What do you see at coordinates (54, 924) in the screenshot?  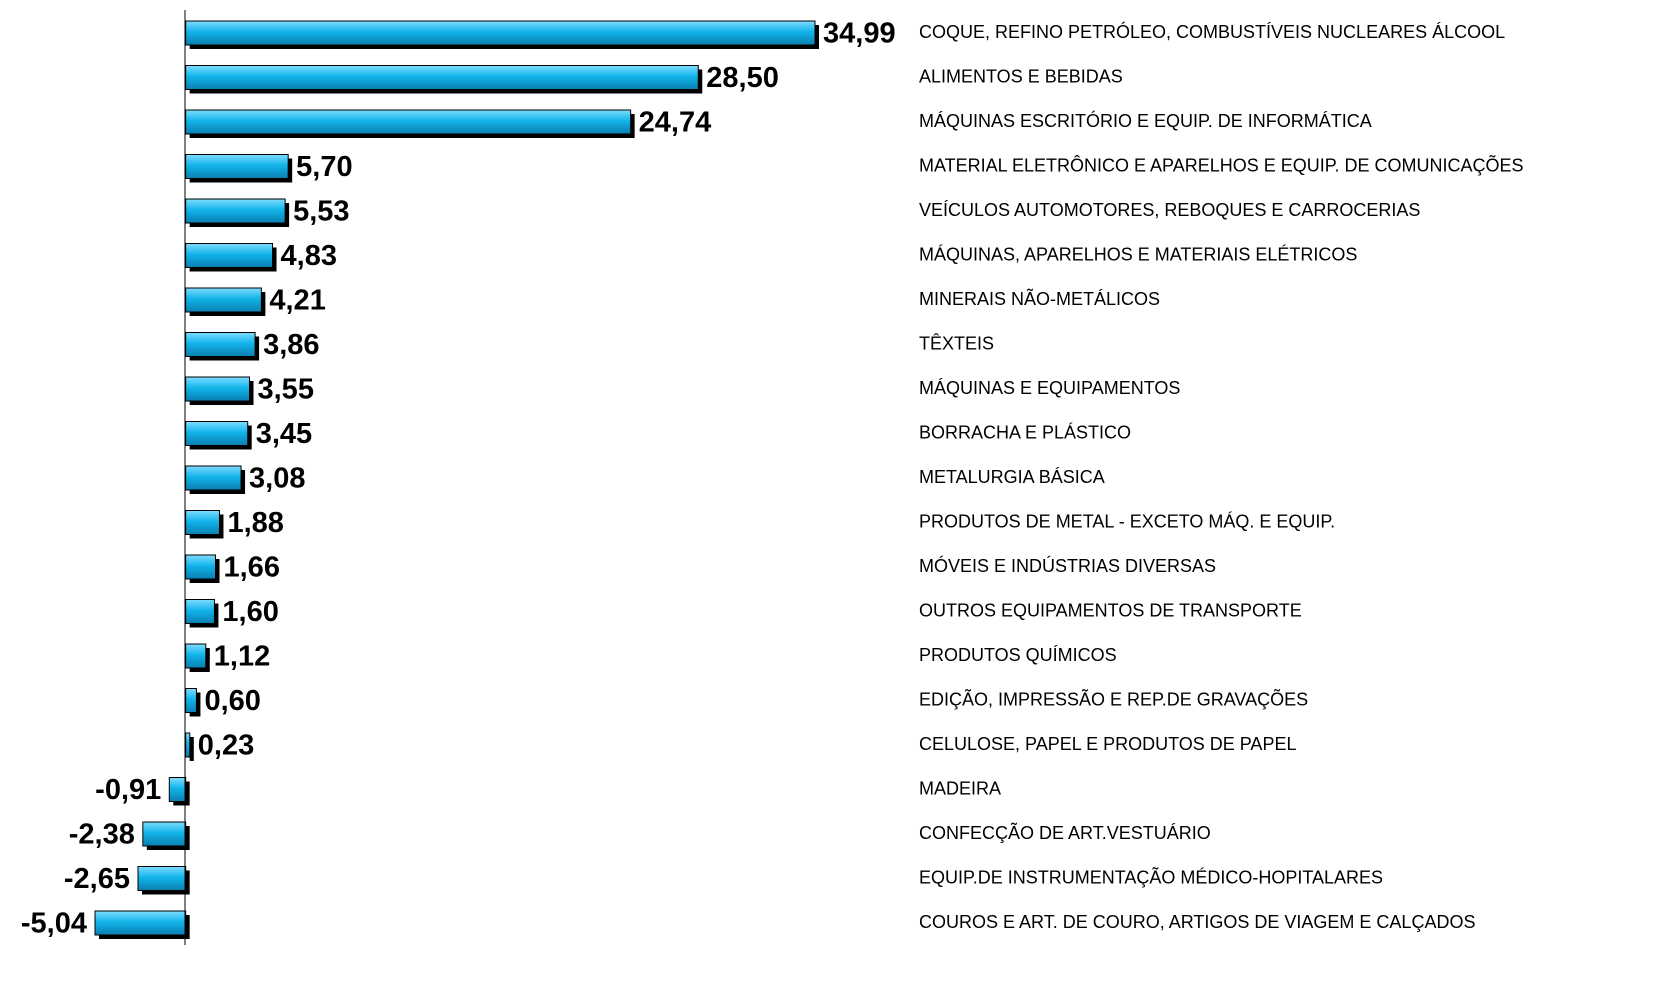 I see `value-label: -5,04` at bounding box center [54, 924].